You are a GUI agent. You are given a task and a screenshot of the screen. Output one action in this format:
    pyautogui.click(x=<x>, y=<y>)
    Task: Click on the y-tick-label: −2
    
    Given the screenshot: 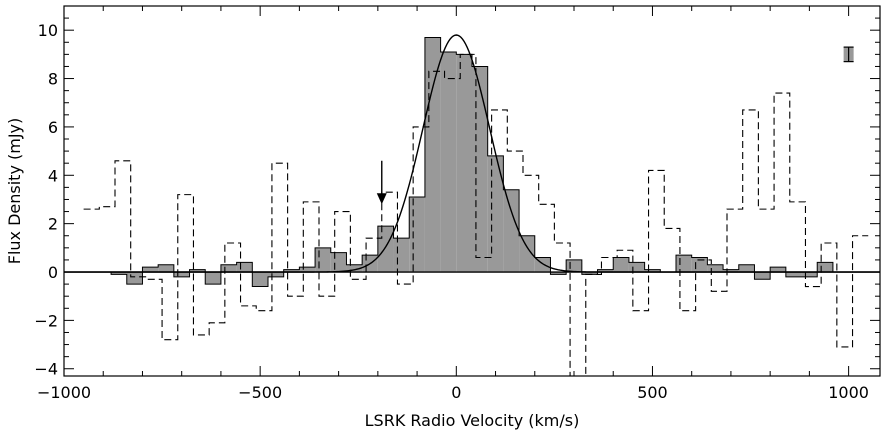 What is the action you would take?
    pyautogui.click(x=46, y=320)
    